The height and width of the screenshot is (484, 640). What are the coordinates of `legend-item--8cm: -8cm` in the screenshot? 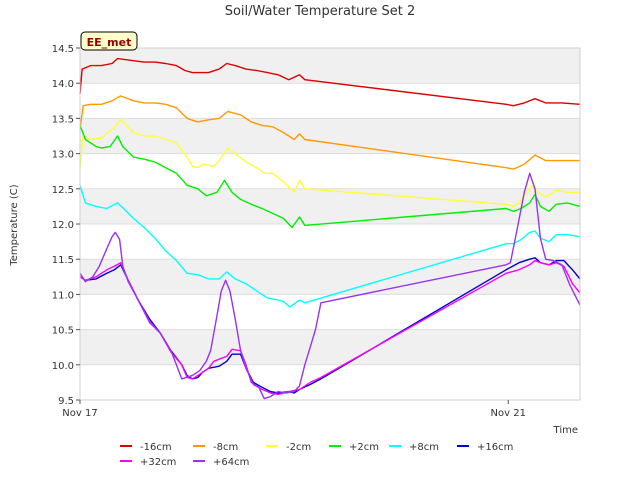 It's located at (215, 447).